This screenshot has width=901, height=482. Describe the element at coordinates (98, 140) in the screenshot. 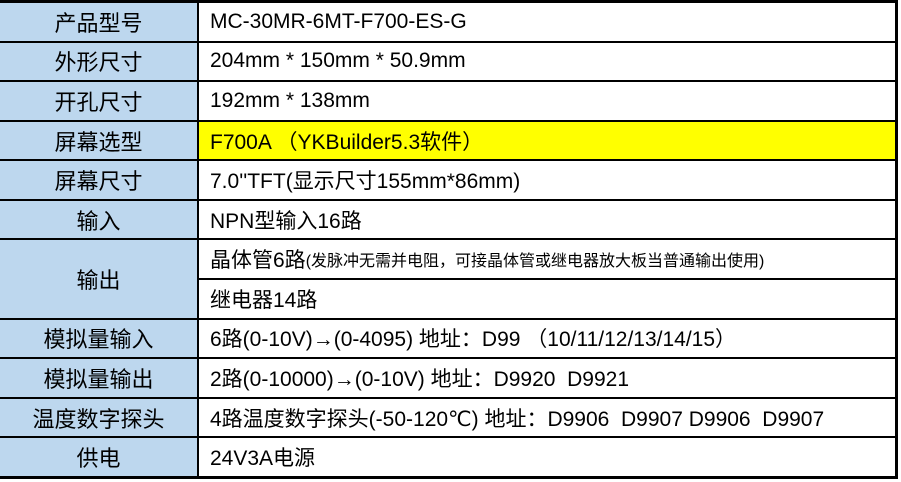

I see `spec-label-screen-model: 屏幕选型` at that location.